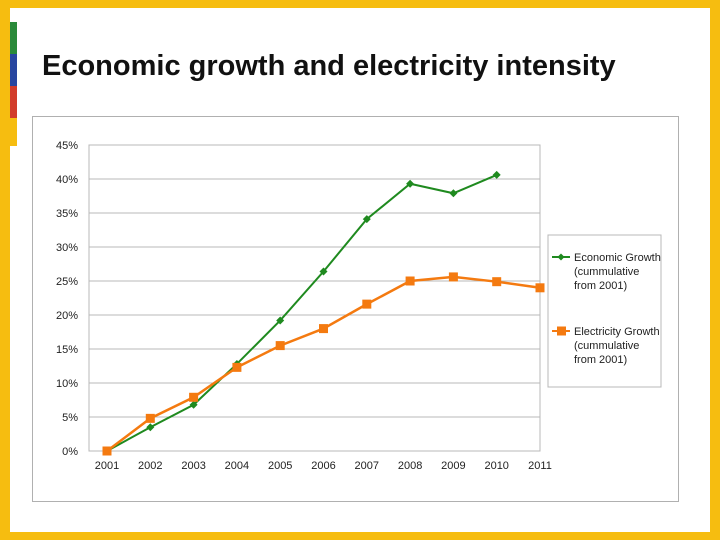 The image size is (720, 540). I want to click on legend-label: Electricity Growth, so click(617, 332).